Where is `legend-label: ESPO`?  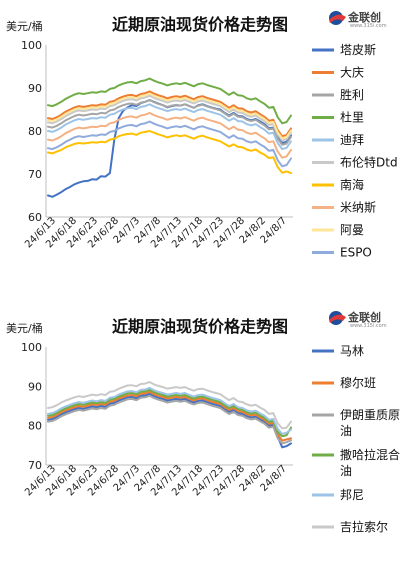 legend-label: ESPO is located at coordinates (356, 253).